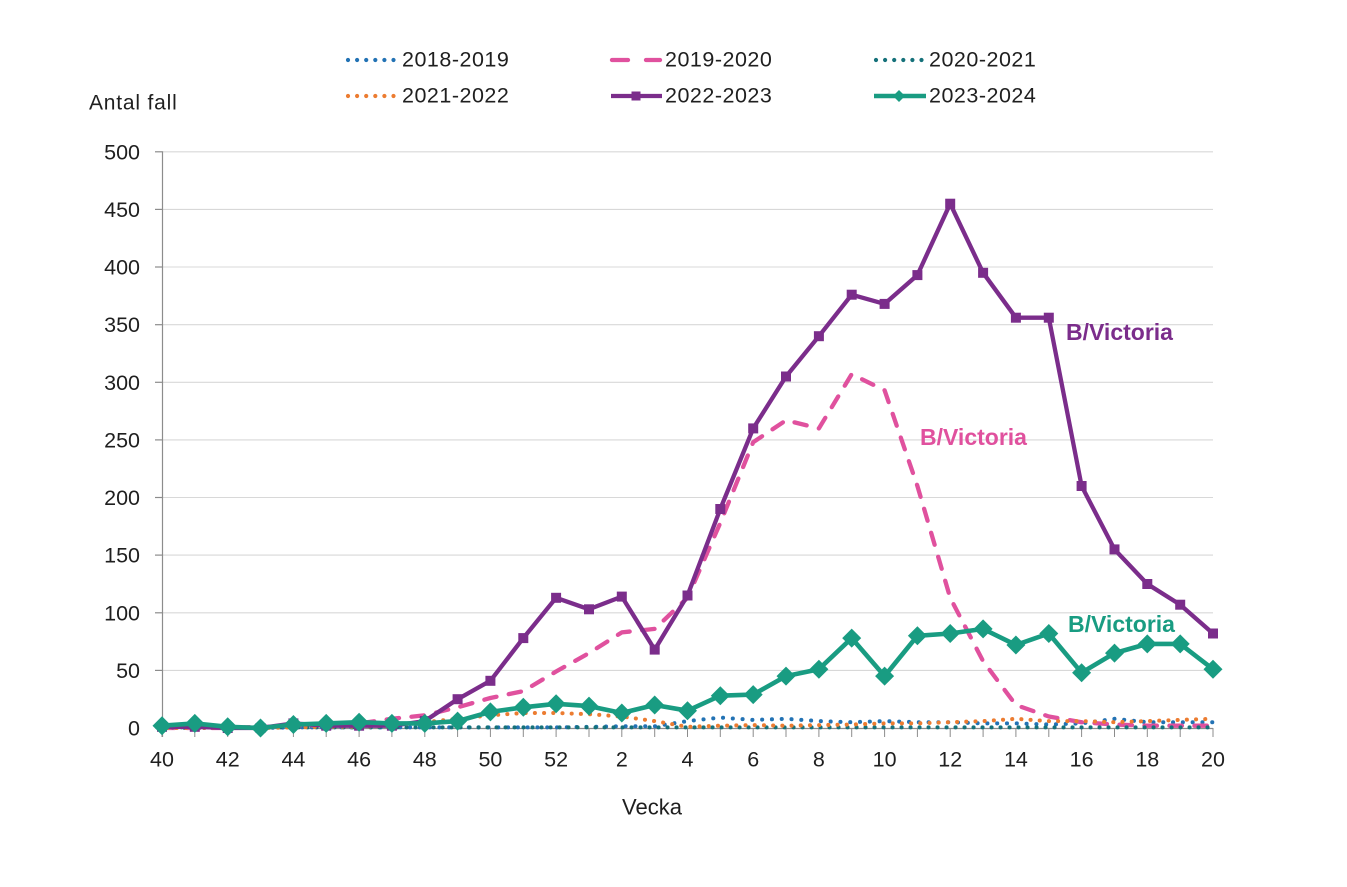  Describe the element at coordinates (122, 152) in the screenshot. I see `svg-text: 500` at that location.